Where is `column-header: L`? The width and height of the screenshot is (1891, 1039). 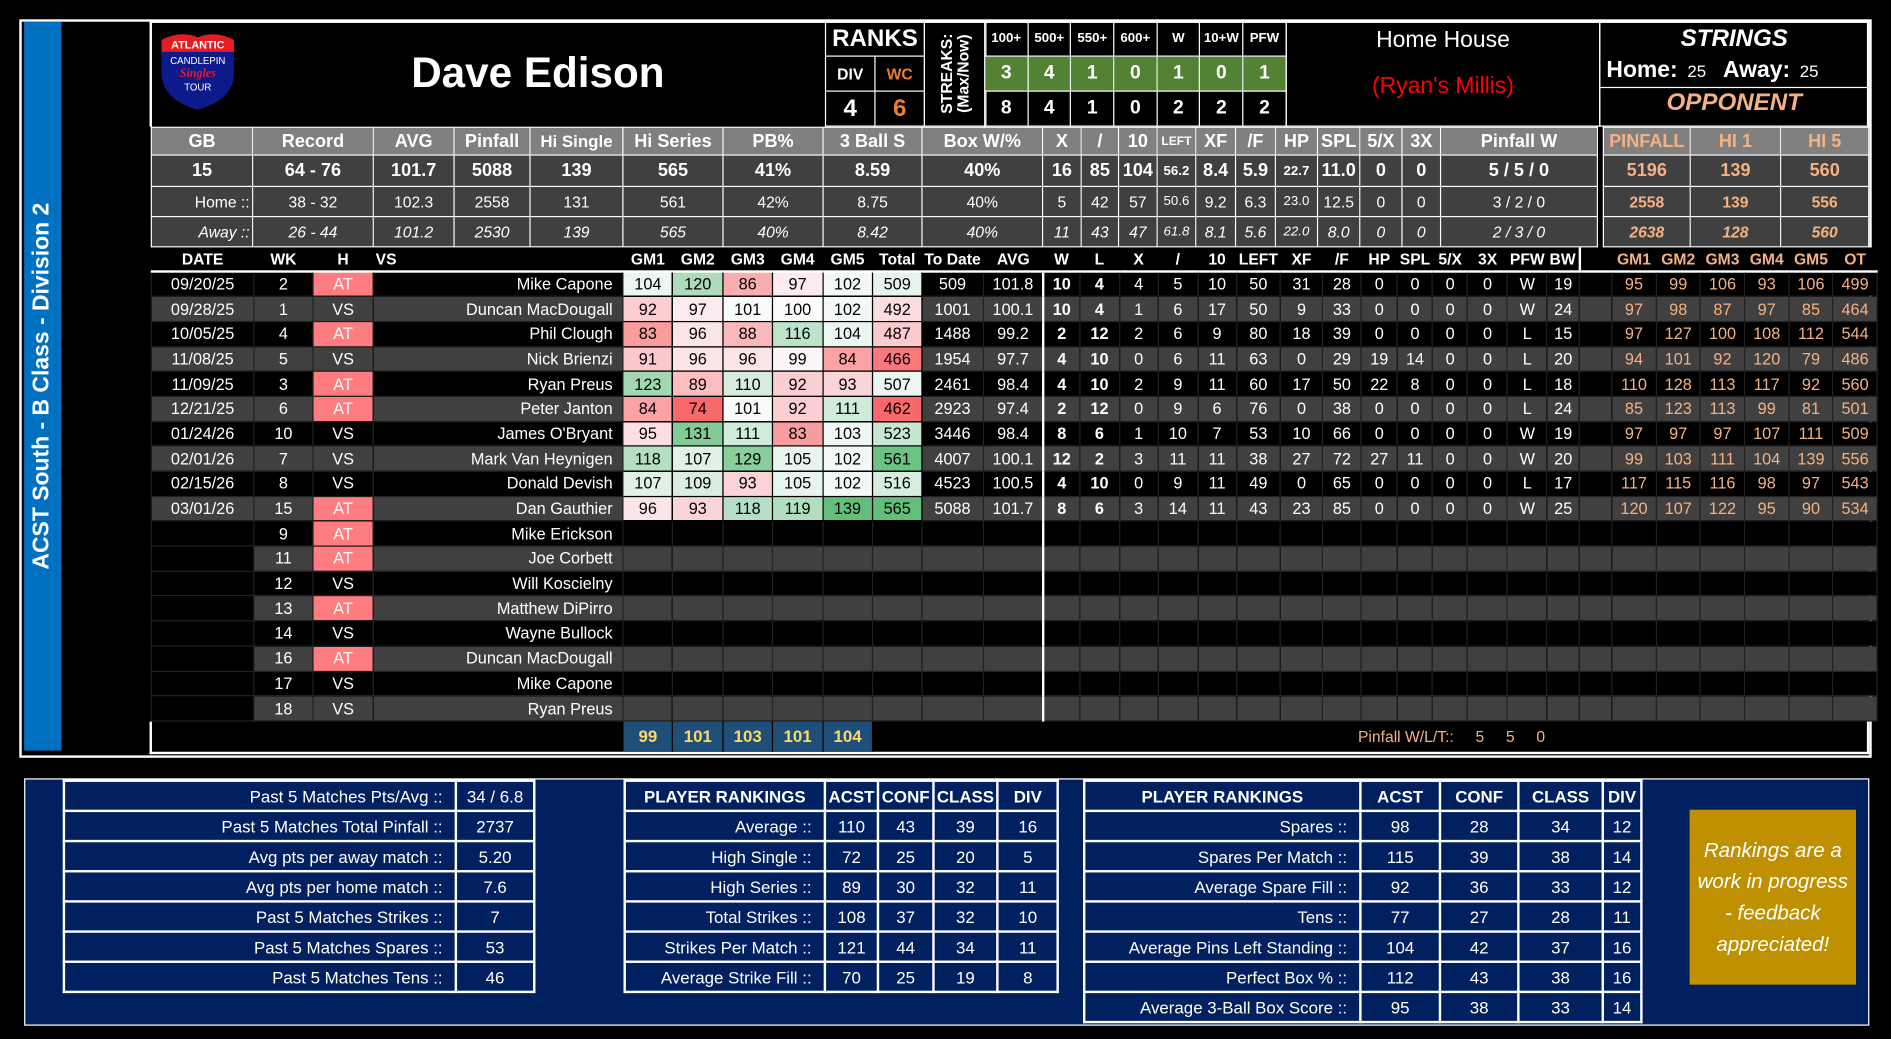
column-header: L is located at coordinates (1099, 260).